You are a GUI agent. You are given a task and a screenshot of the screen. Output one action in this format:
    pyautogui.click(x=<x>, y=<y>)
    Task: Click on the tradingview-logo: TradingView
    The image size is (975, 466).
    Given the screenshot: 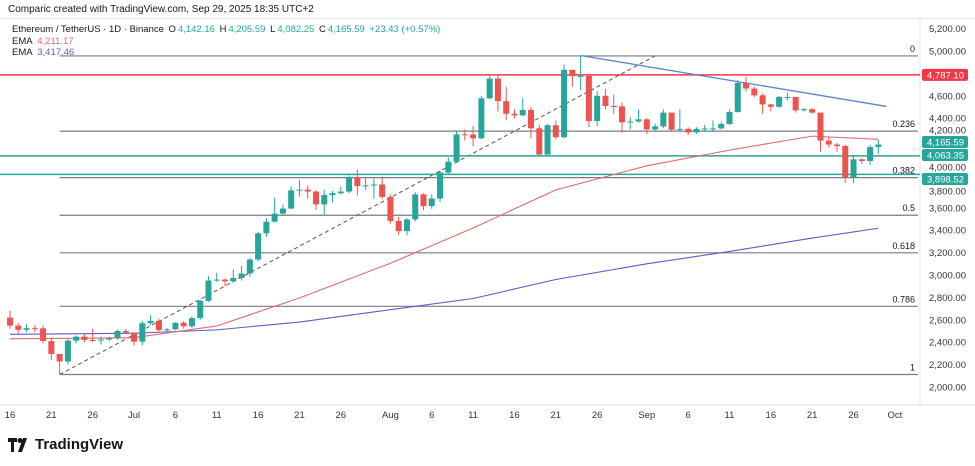 What is the action you would take?
    pyautogui.click(x=65, y=444)
    